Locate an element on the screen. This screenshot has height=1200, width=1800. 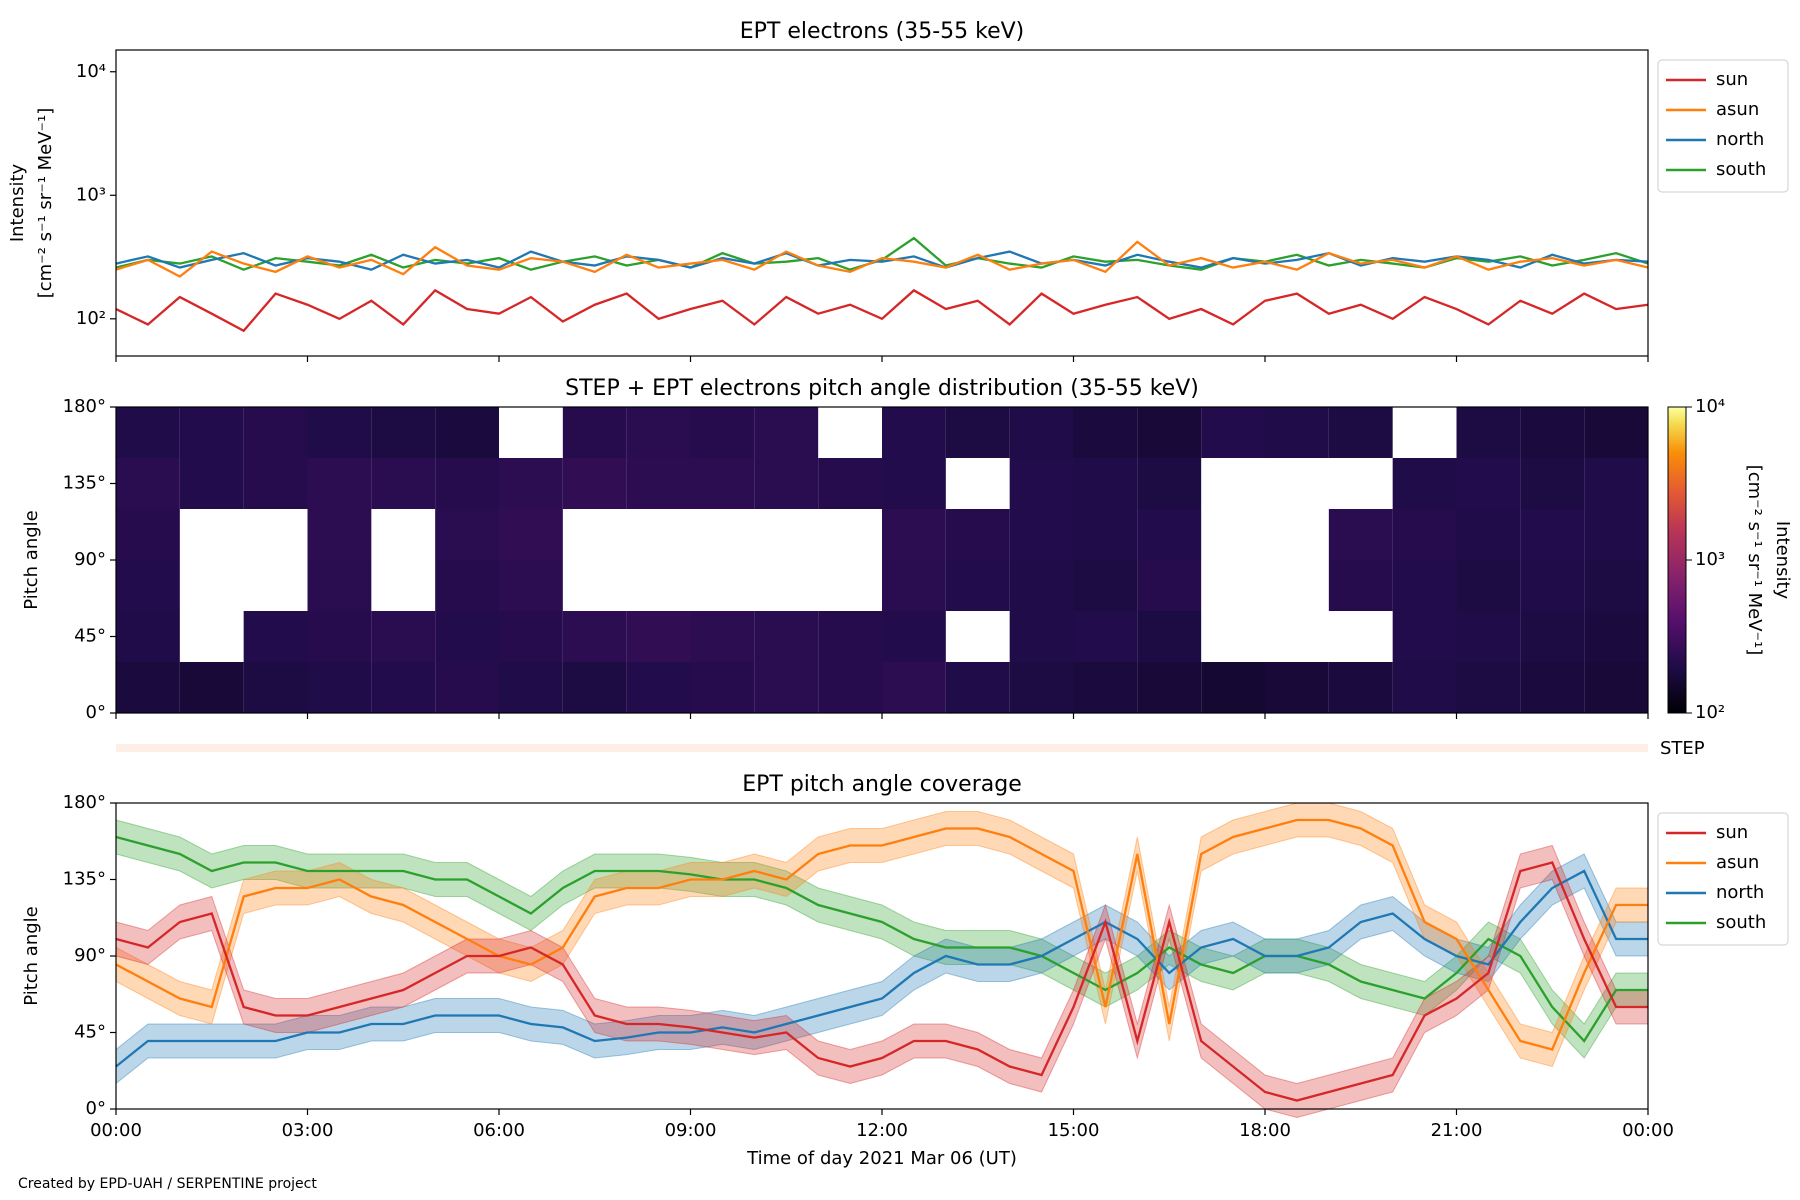
y-tick-label: 10⁴ is located at coordinates (91, 71).